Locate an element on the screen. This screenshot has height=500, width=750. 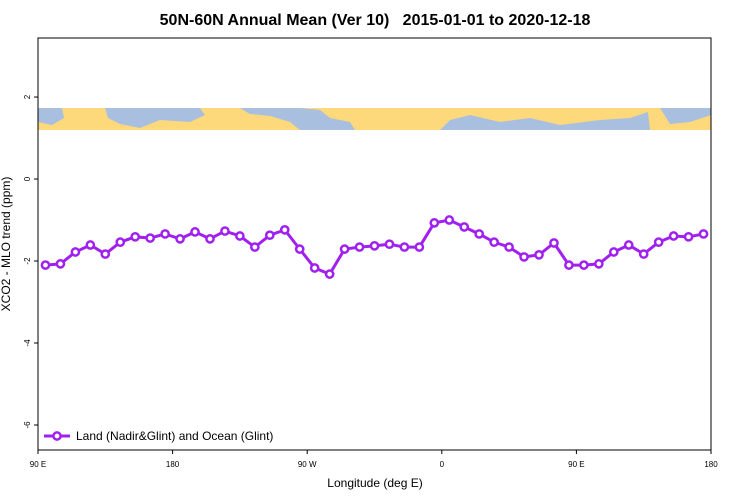
y-tick-label: -4 is located at coordinates (27, 343).